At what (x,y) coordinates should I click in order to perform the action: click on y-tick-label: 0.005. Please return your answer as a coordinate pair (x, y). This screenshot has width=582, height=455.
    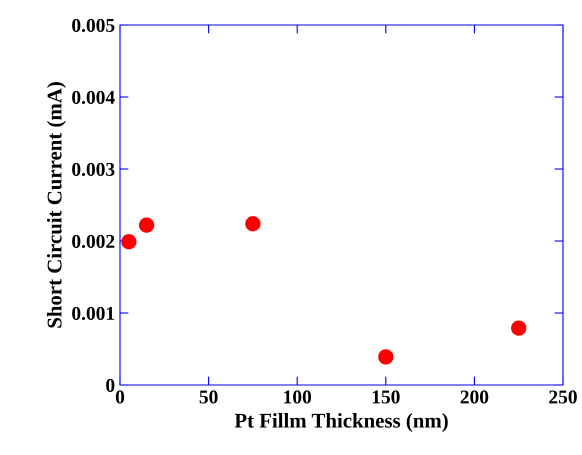
    Looking at the image, I should click on (93, 25).